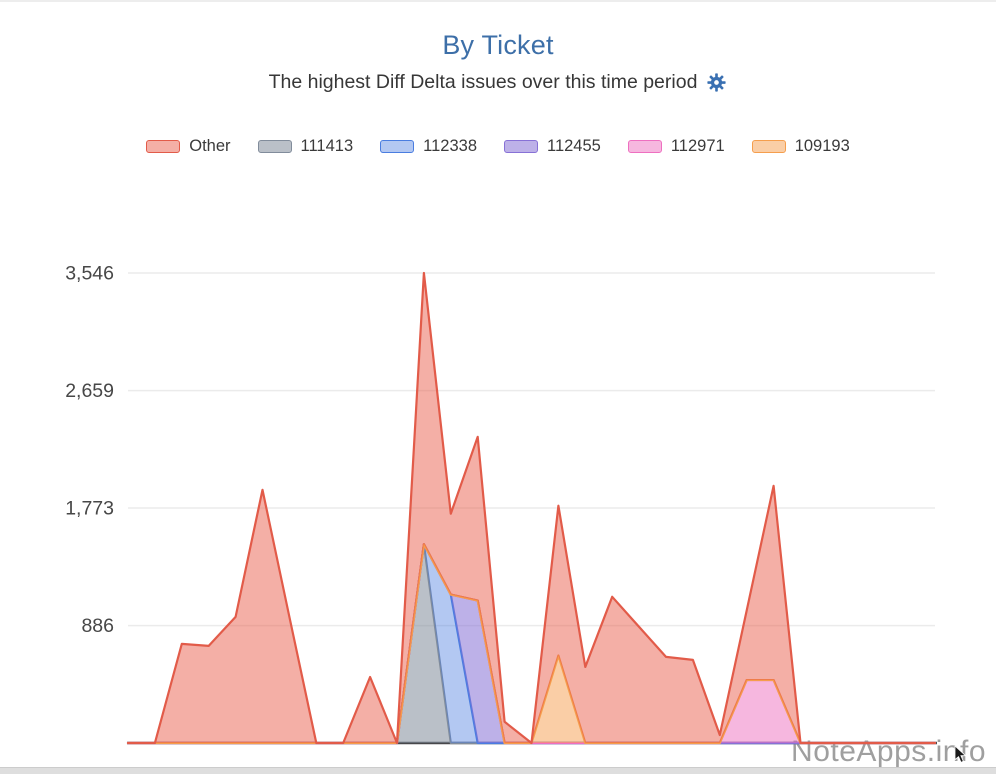 The image size is (996, 774). Describe the element at coordinates (498, 1) in the screenshot. I see `top-divider` at that location.